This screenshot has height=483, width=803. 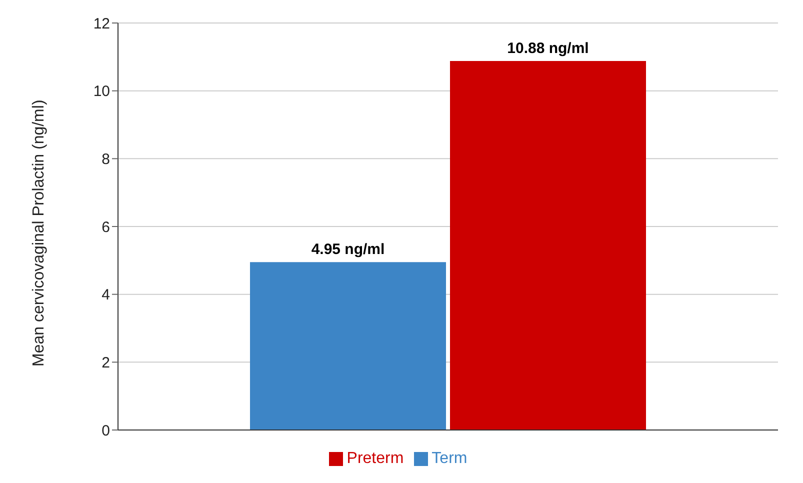 I want to click on legend-label: Preterm, so click(x=375, y=458).